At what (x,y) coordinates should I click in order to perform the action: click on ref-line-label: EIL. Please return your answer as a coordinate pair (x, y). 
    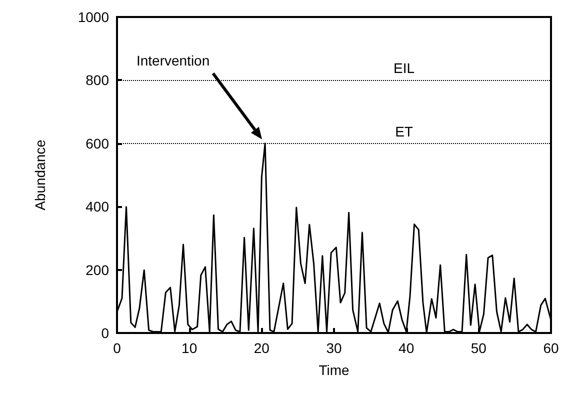
    Looking at the image, I should click on (404, 68).